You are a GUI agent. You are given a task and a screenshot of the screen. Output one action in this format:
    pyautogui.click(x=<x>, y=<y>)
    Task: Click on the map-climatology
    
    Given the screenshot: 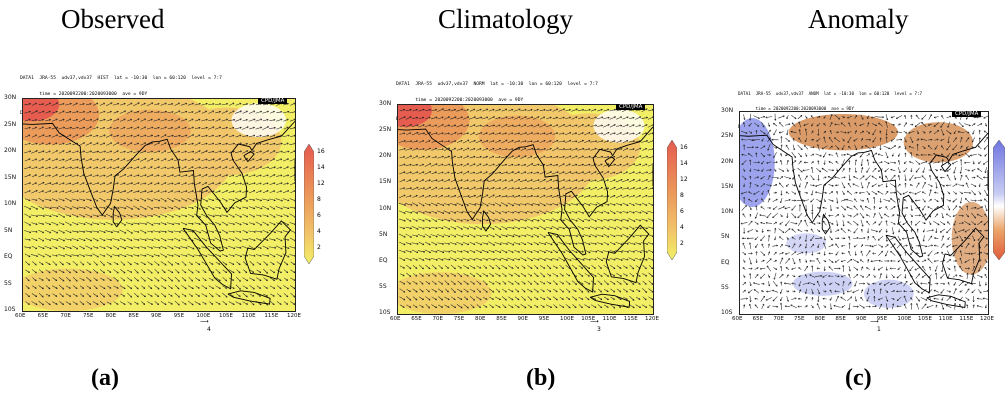 What is the action you would take?
    pyautogui.click(x=525, y=209)
    